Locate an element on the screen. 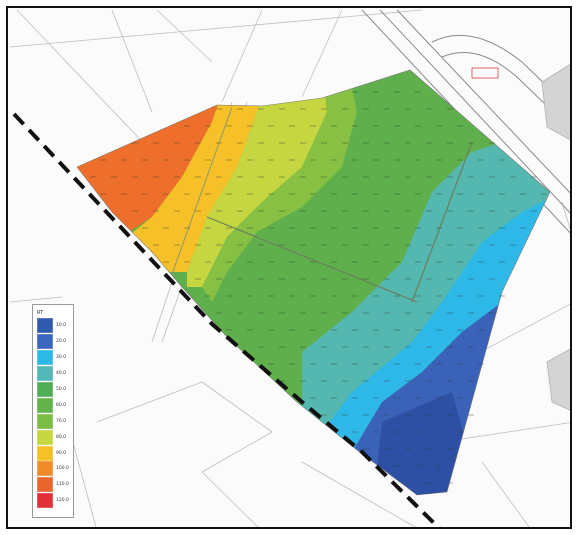 This screenshot has height=535, width=578. legend-label: 60.0 is located at coordinates (61, 405).